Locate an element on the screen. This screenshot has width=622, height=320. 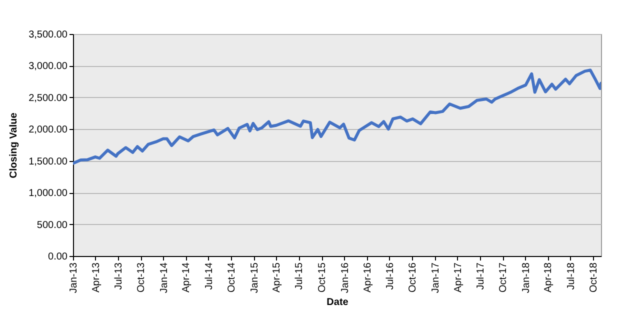
y-tick-label: 3,000.00 is located at coordinates (48, 66).